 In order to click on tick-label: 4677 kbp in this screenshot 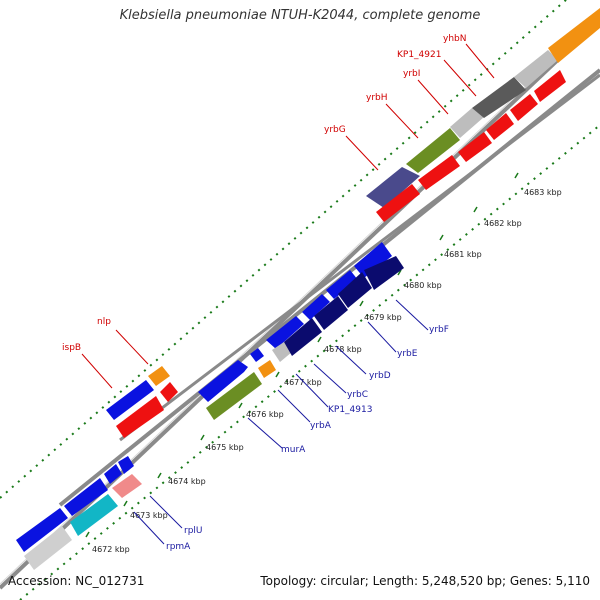, I will do `click(303, 382)`.